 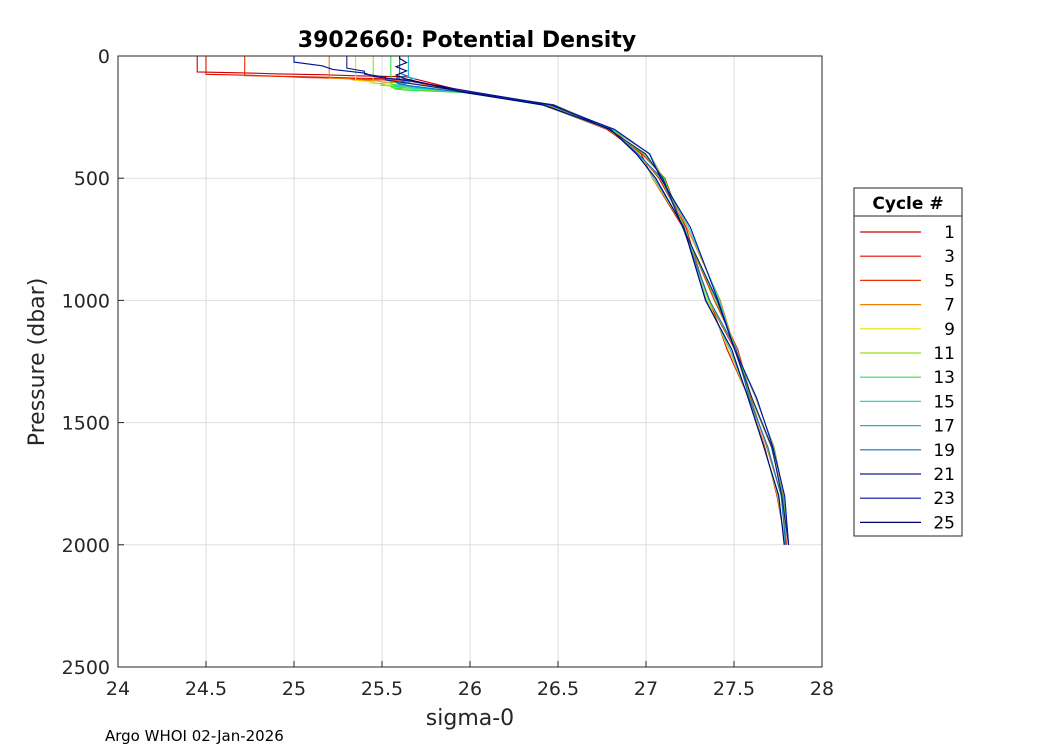 I want to click on chart-title: 3902660: Potential Density, so click(x=467, y=40).